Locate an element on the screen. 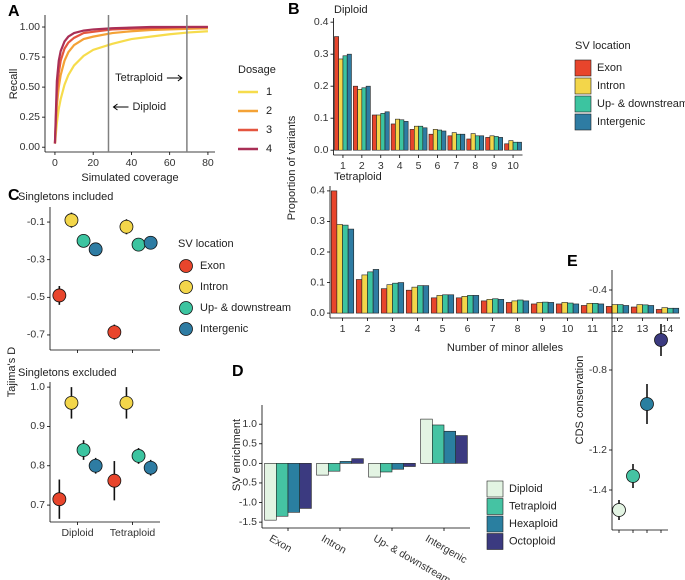 The image size is (685, 580). y-axis-label: Recall is located at coordinates (14, 84).